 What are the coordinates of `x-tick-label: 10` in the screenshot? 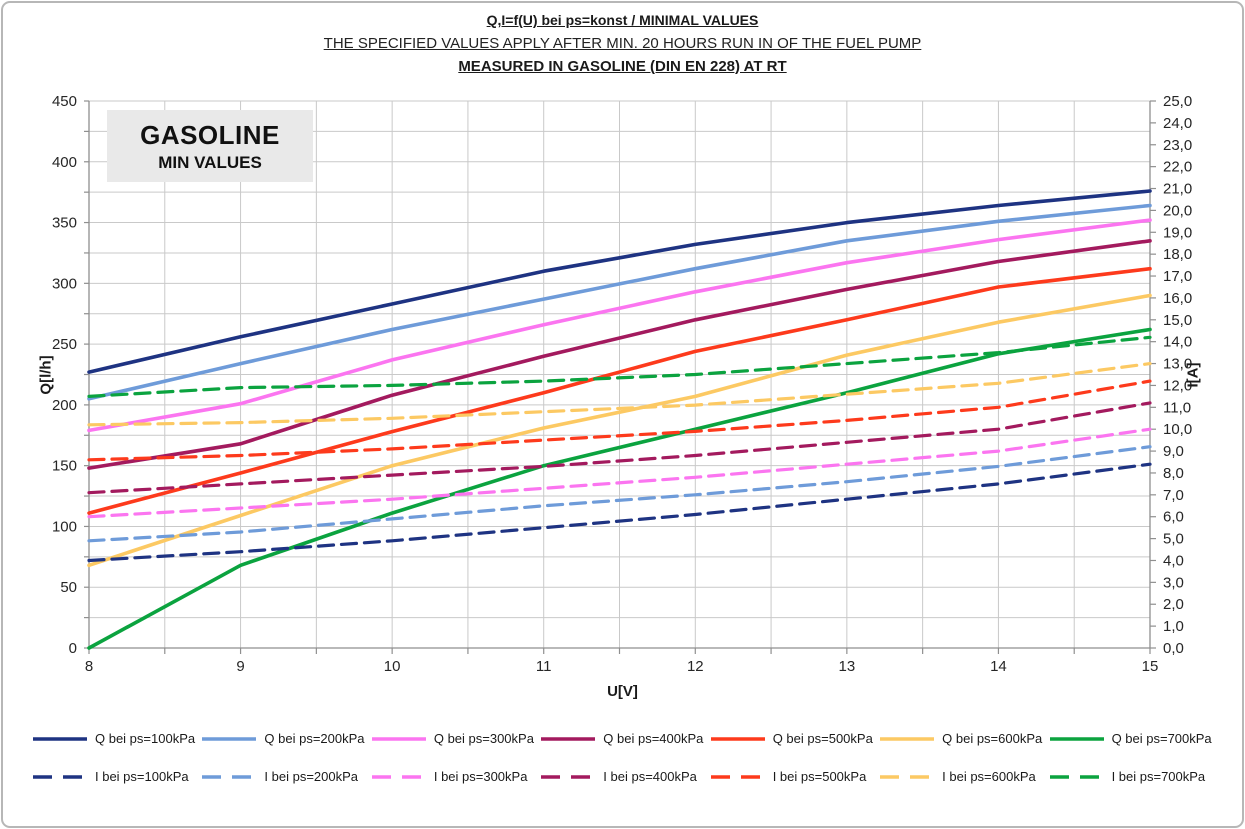 It's located at (392, 666).